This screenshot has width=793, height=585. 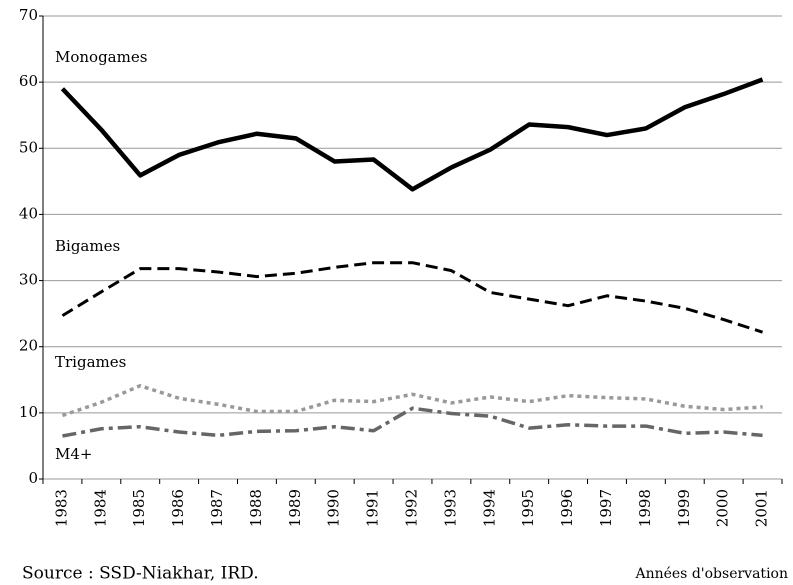 I want to click on x-tick-label: 1989, so click(x=295, y=508).